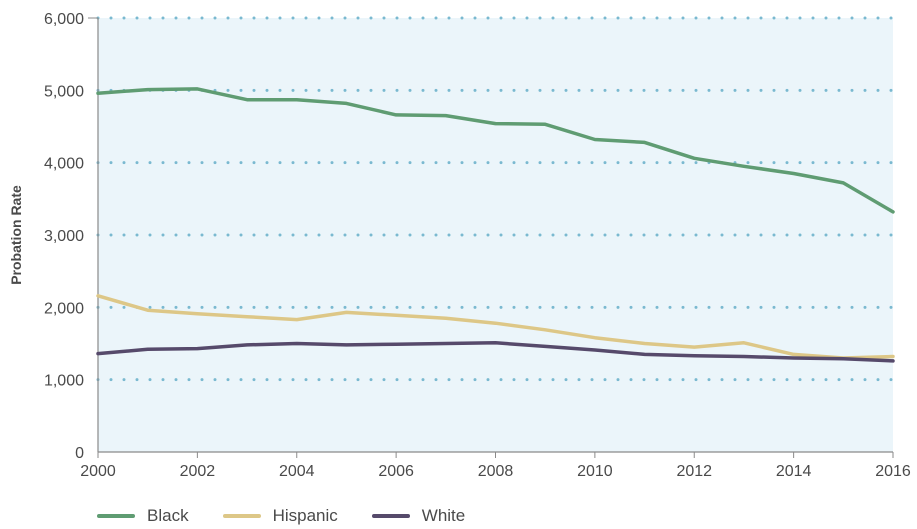  I want to click on x-tick-label: 2016, so click(893, 471).